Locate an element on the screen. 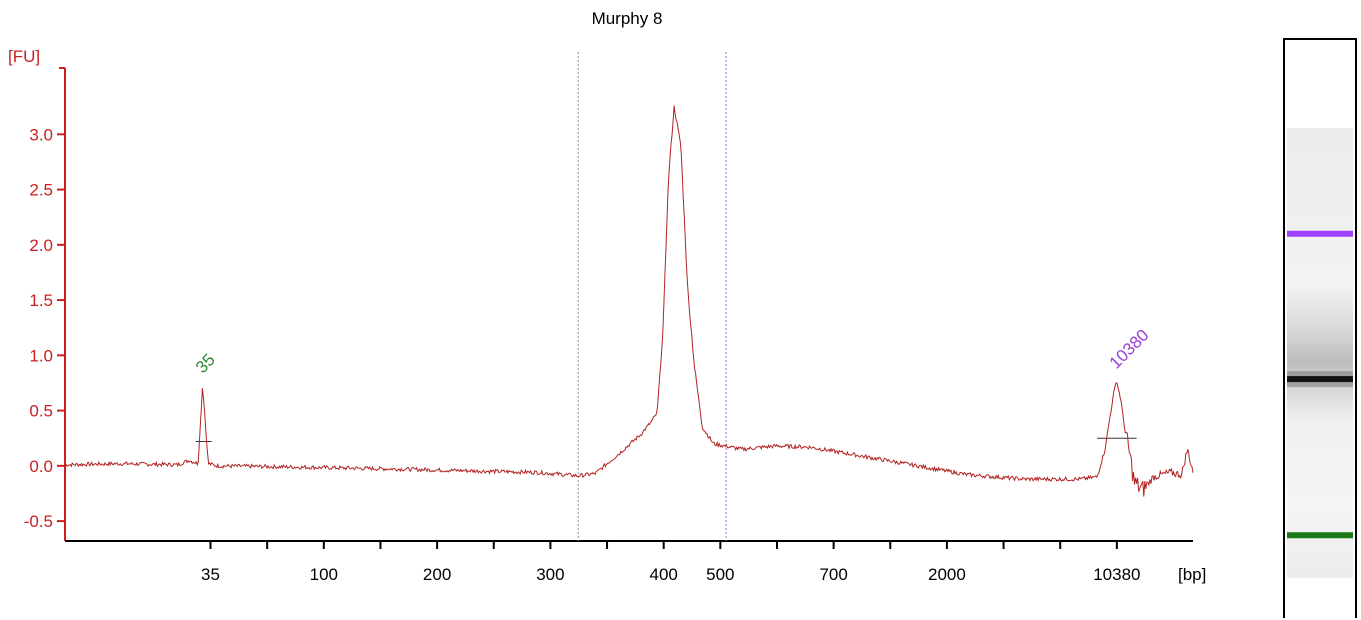  chart-title: Murphy 8 is located at coordinates (627, 18).